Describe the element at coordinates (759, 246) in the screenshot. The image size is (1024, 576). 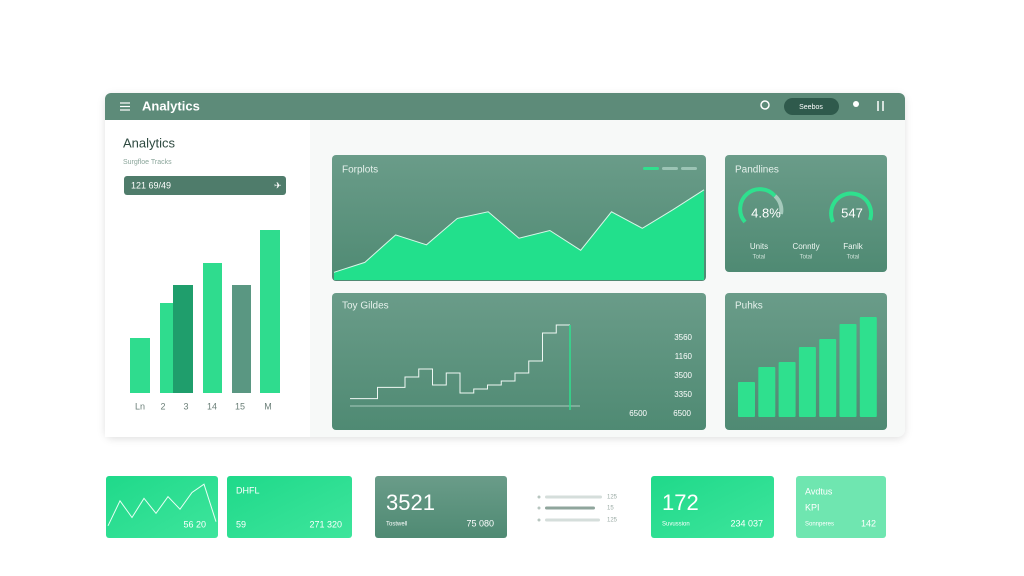
I see `metric-label: Units` at that location.